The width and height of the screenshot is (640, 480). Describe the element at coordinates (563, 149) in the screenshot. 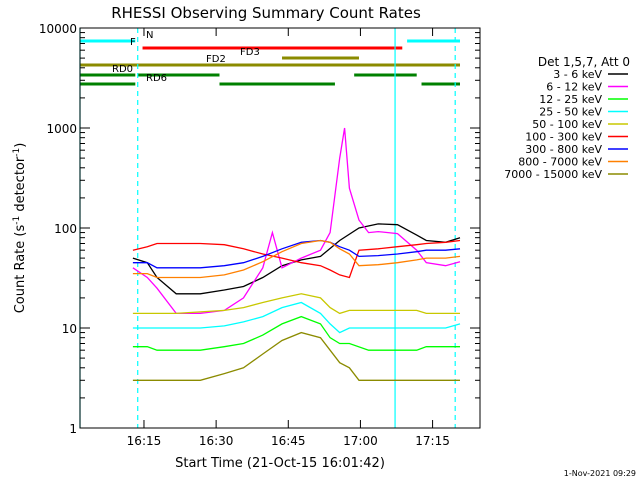

I see `legend-entry-label: 300 - 800 keV` at that location.